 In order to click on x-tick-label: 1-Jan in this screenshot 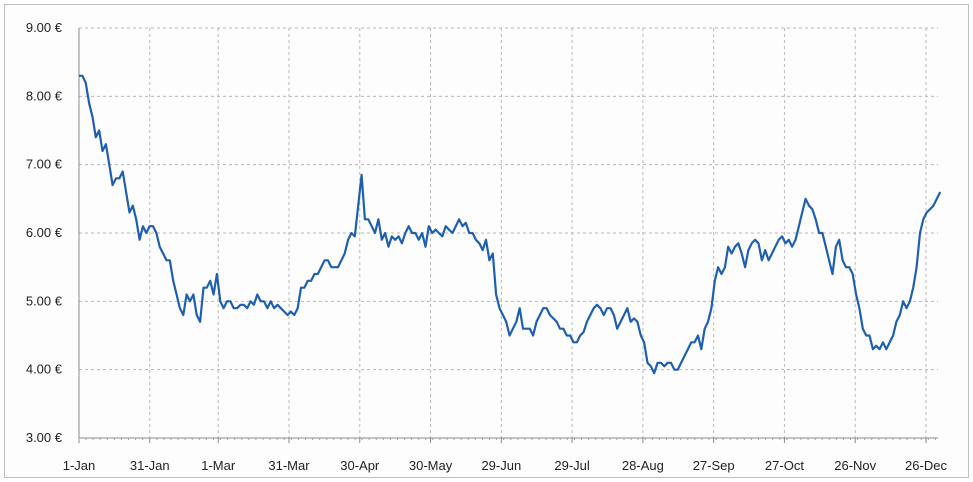, I will do `click(79, 465)`.